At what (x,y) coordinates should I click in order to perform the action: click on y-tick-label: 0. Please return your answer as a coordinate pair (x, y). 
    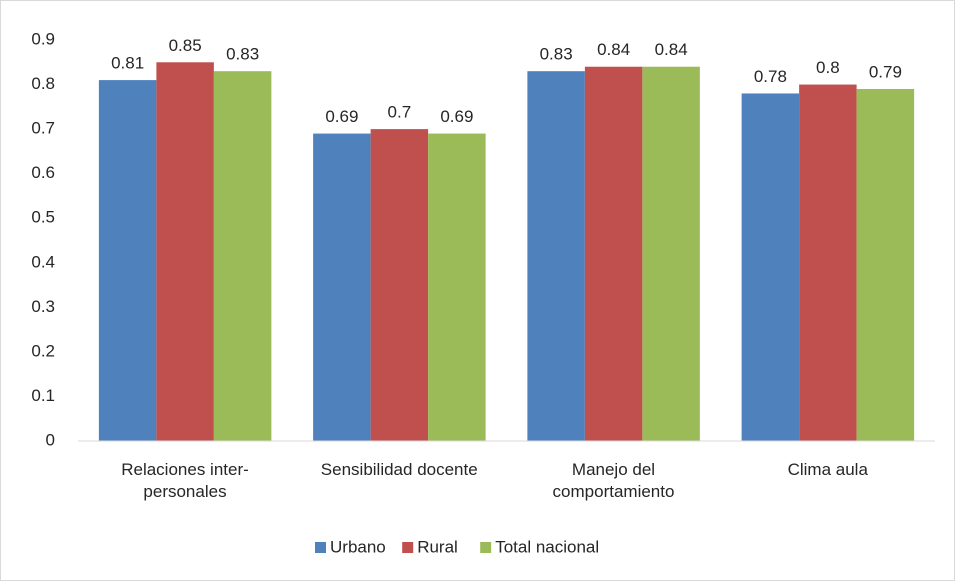
    Looking at the image, I should click on (50, 439).